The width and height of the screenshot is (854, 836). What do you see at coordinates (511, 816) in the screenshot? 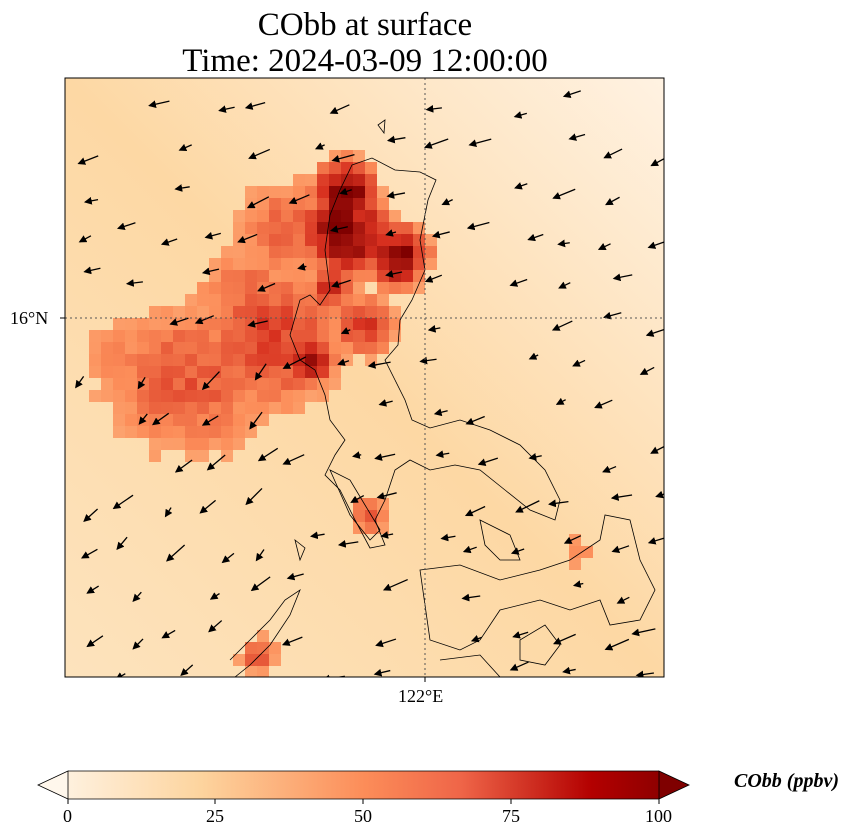
I see `colorbar-tick: 75` at bounding box center [511, 816].